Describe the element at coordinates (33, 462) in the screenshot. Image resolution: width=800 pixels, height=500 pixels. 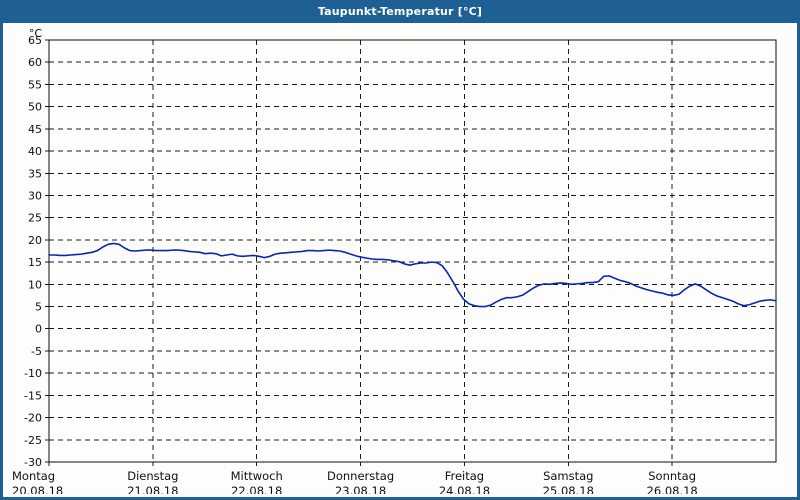
I see `y-tick-label: -30` at that location.